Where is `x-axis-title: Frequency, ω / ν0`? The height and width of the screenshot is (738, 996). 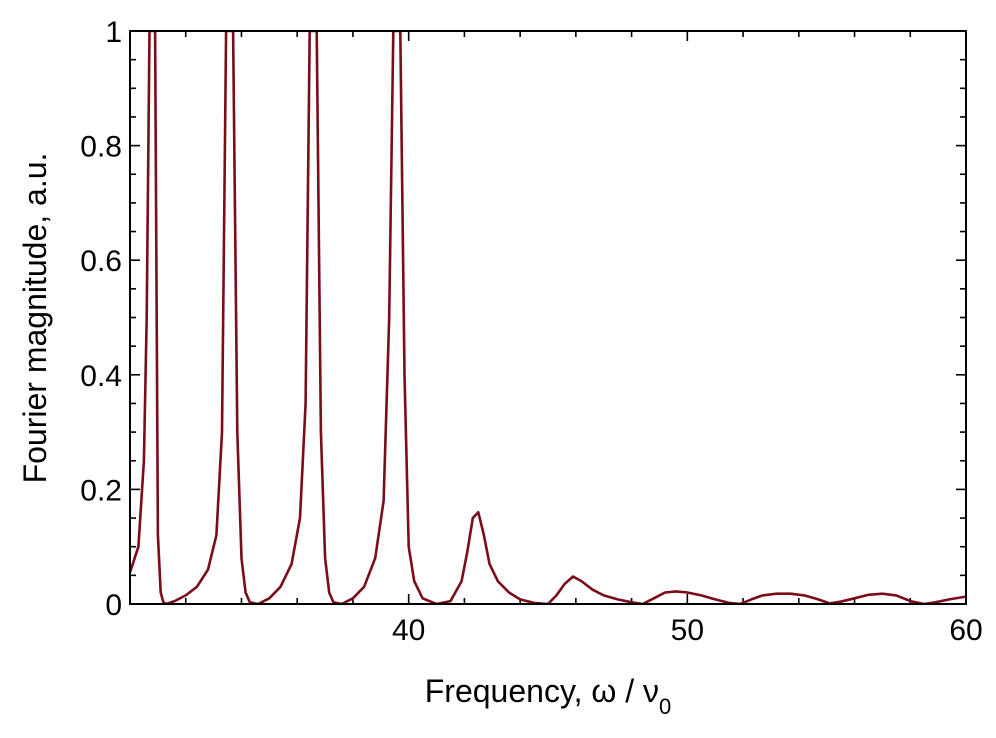
x-axis-title: Frequency, ω / ν0 is located at coordinates (548, 696).